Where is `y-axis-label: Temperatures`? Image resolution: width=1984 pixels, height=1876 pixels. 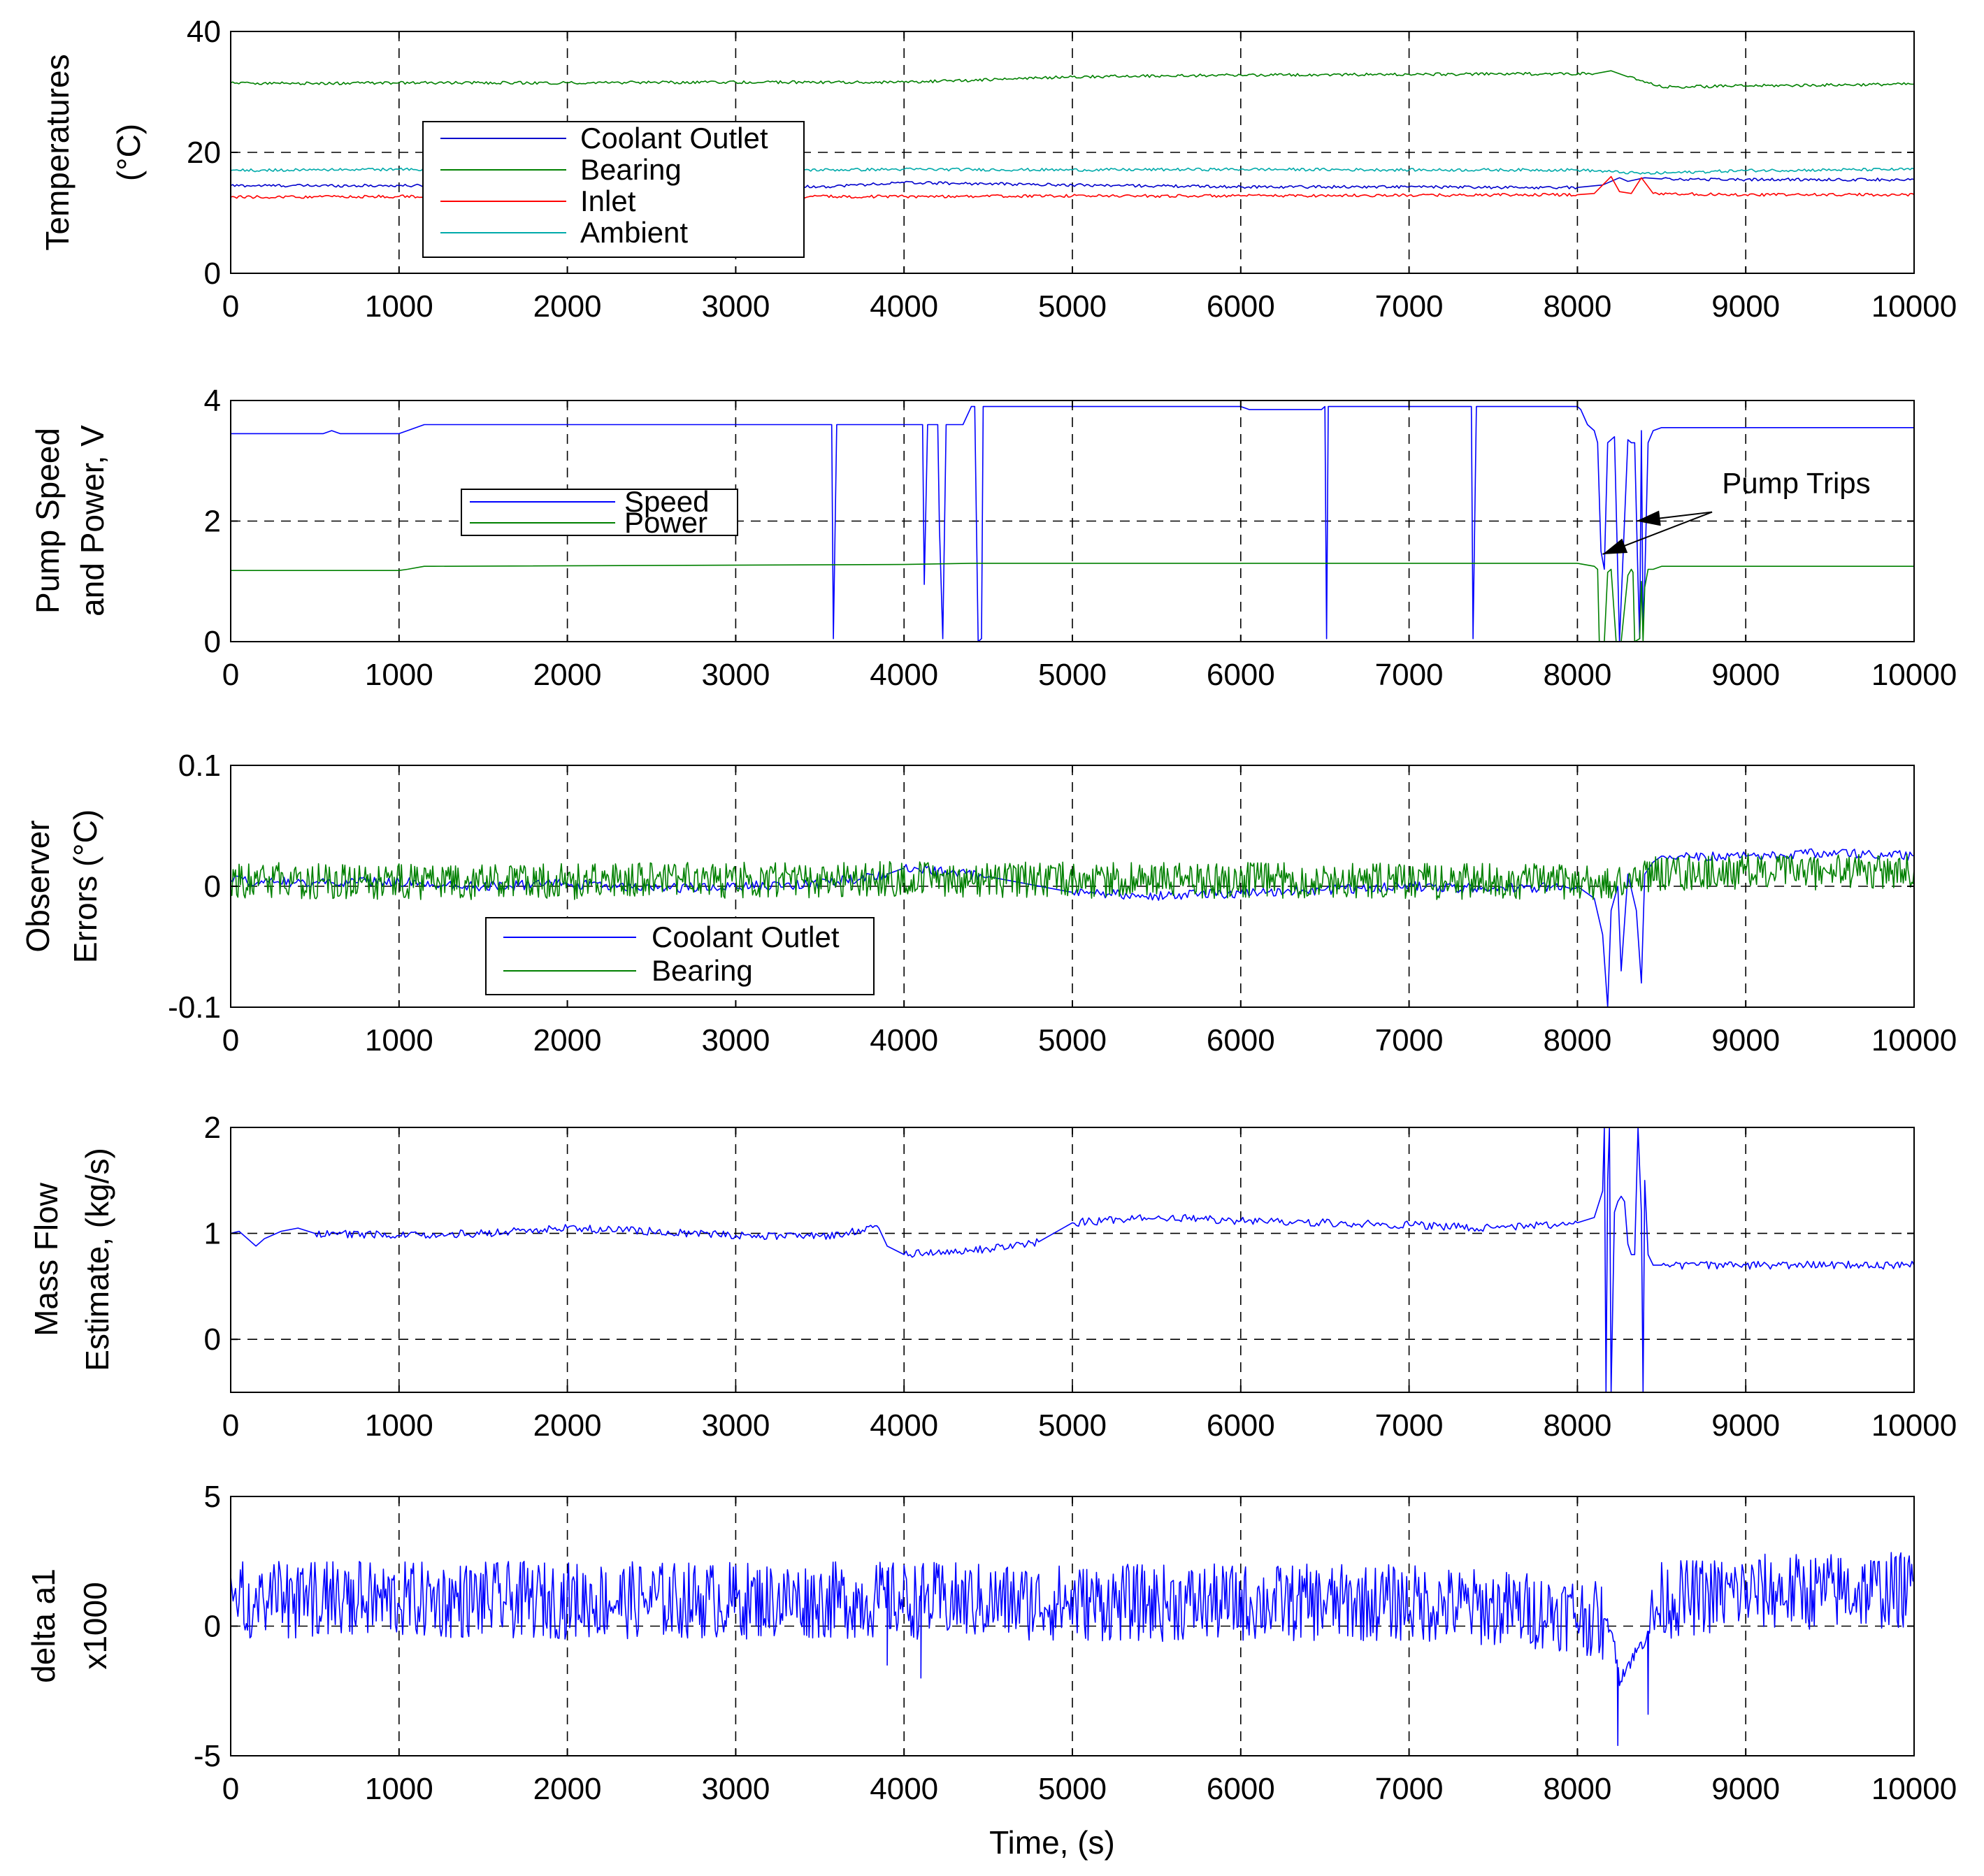
y-axis-label: Temperatures is located at coordinates (57, 152).